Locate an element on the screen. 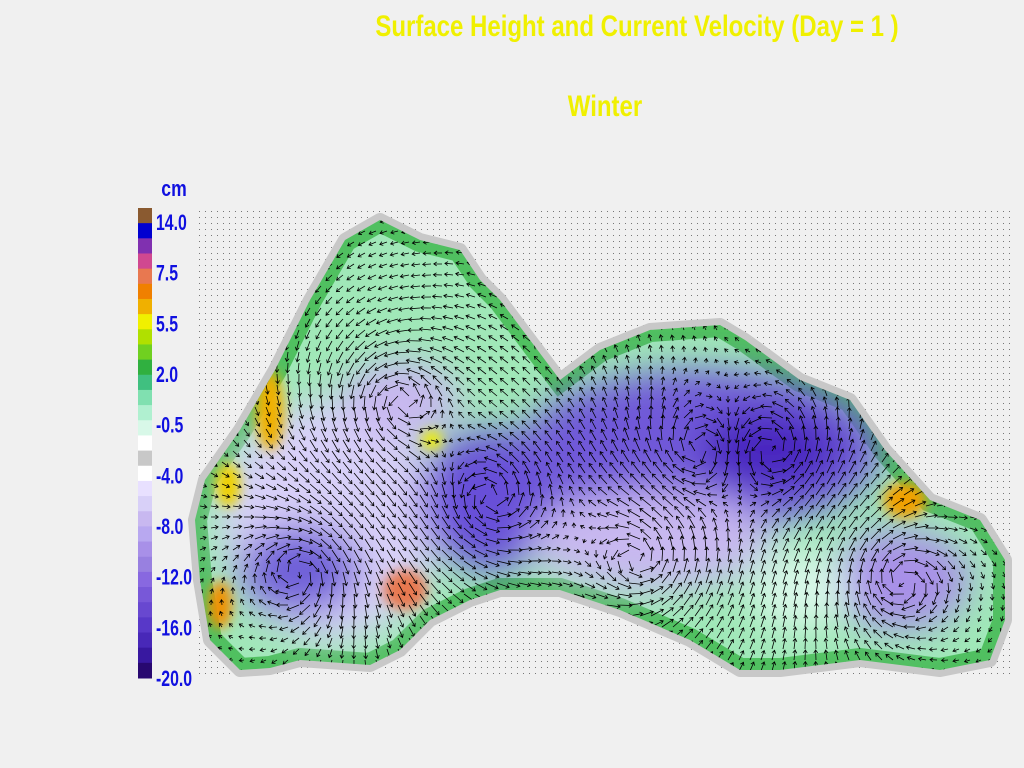  colorbar-label: 7.5 is located at coordinates (167, 274).